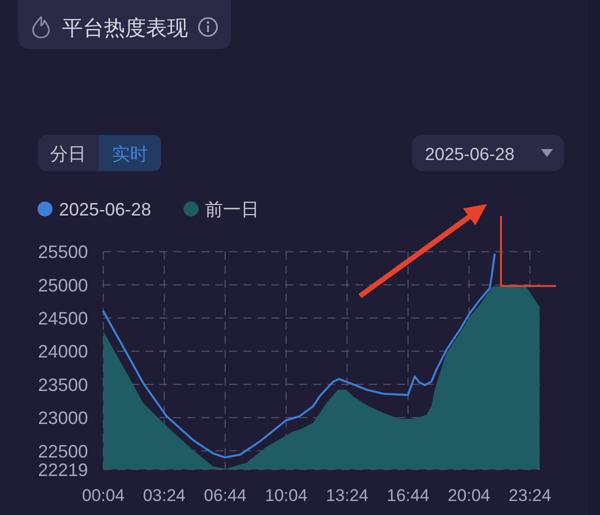 Image resolution: width=600 pixels, height=515 pixels. What do you see at coordinates (63, 451) in the screenshot?
I see `y-tick-label: 22500` at bounding box center [63, 451].